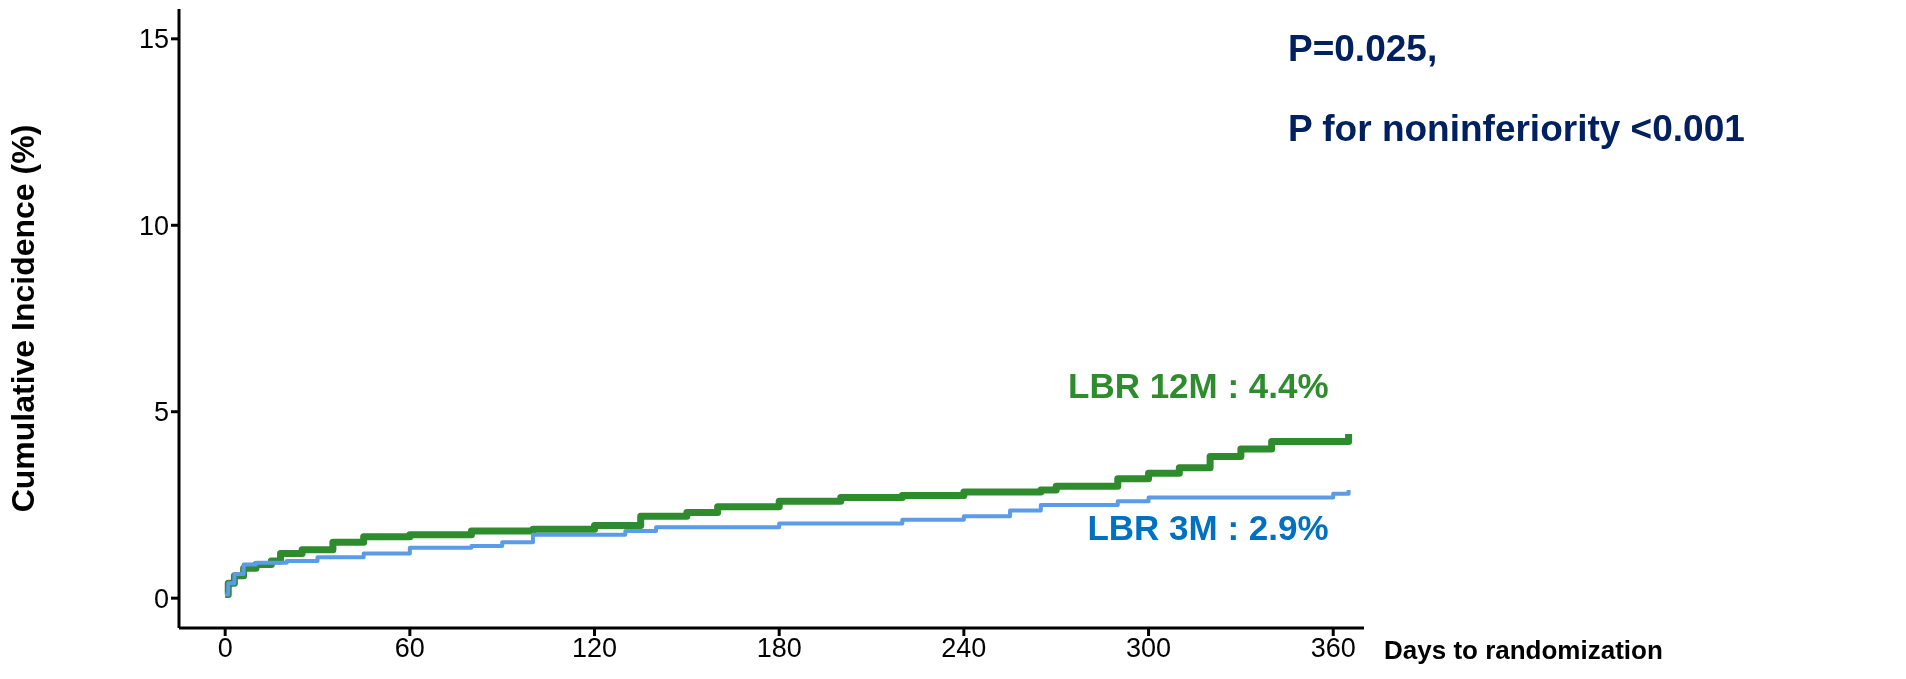 Image resolution: width=1906 pixels, height=679 pixels. What do you see at coordinates (779, 648) in the screenshot?
I see `x-tick-label: 180` at bounding box center [779, 648].